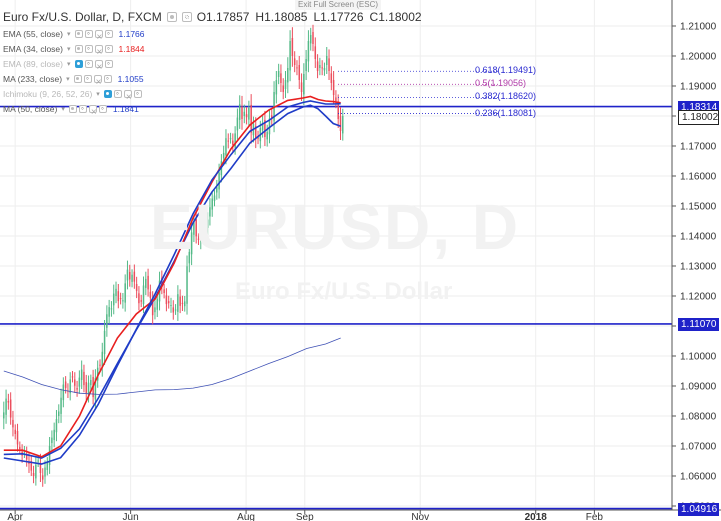  I want to click on price-tick-label: 1.10000, so click(698, 357).